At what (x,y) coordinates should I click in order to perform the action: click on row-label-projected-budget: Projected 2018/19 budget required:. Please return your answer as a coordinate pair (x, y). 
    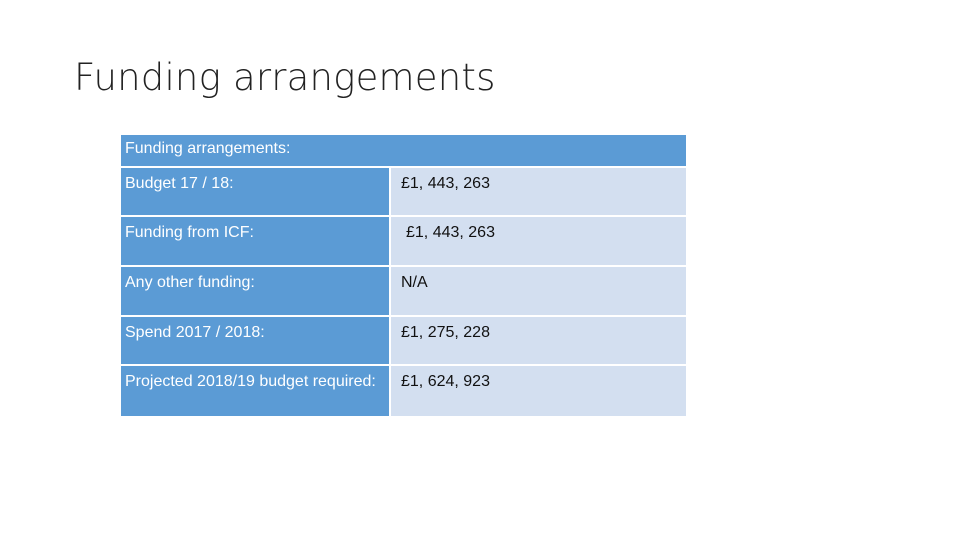
    Looking at the image, I should click on (255, 391).